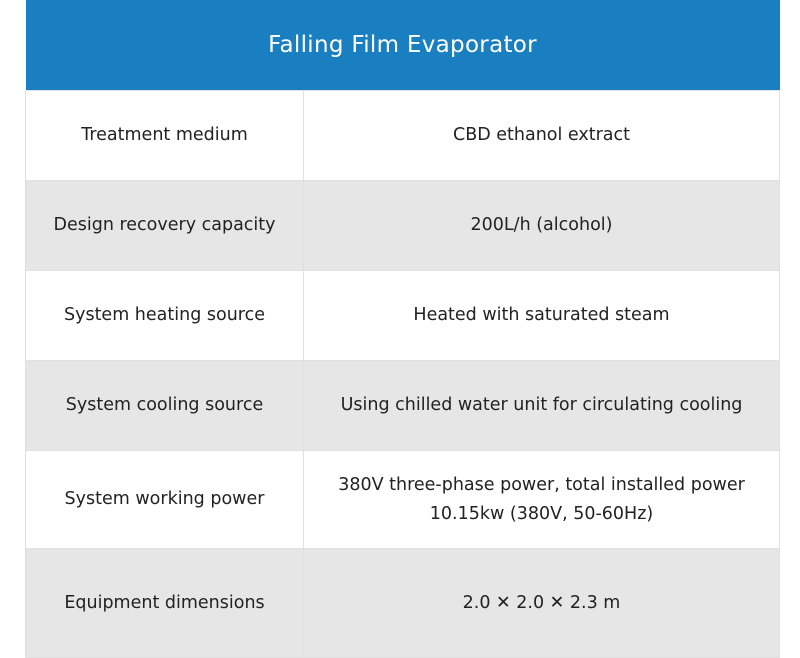  What do you see at coordinates (164, 315) in the screenshot?
I see `row-label: System heating source` at bounding box center [164, 315].